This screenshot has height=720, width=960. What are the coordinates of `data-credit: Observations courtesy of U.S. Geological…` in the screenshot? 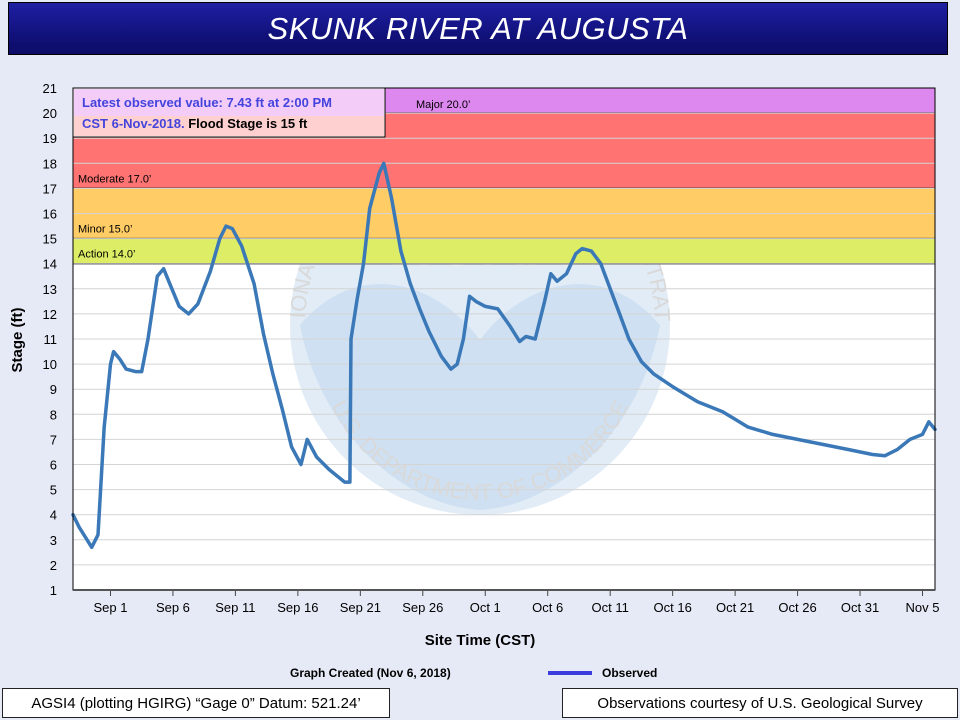 It's located at (760, 703).